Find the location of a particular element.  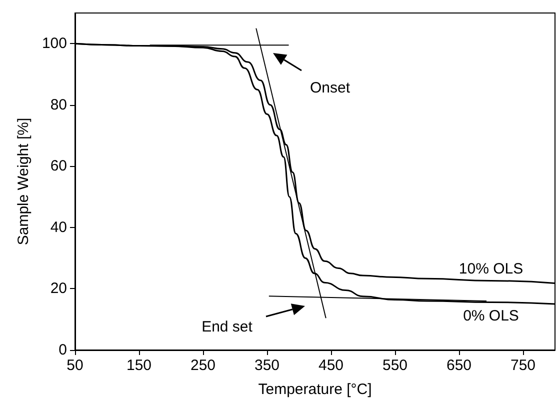

series-label: 10% OLS is located at coordinates (491, 269).